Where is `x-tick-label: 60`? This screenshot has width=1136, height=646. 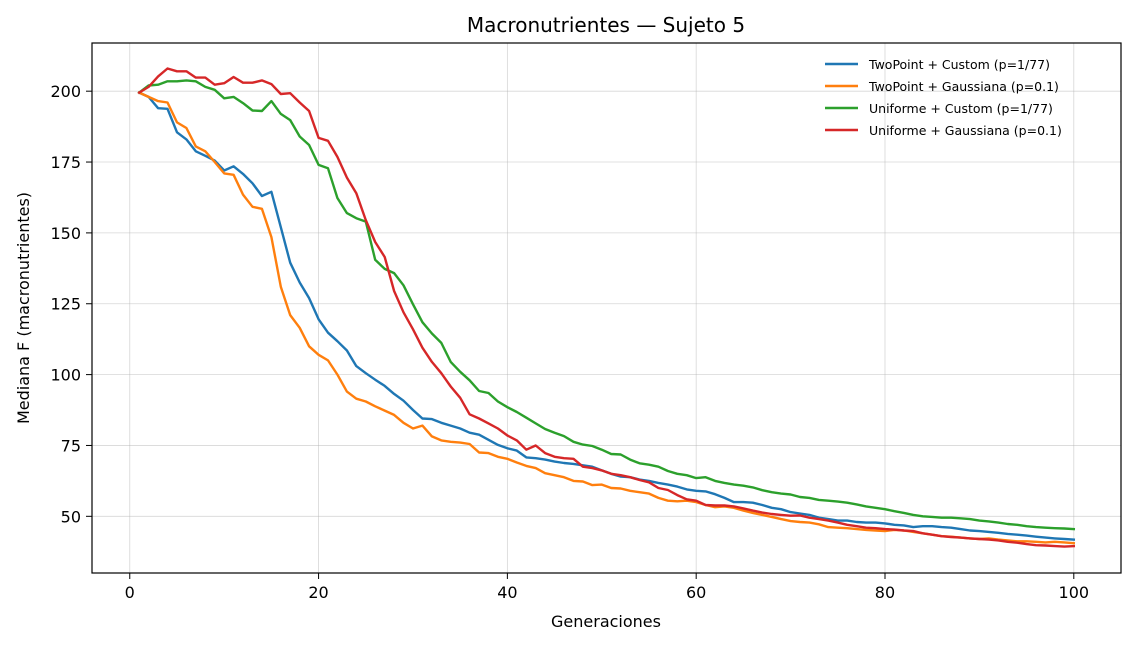 x-tick-label: 60 is located at coordinates (696, 592).